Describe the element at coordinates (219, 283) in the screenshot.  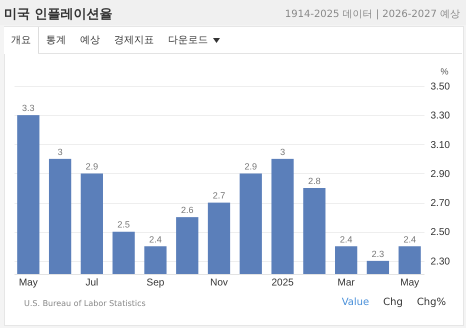
I see `x-tick-label: Nov` at that location.